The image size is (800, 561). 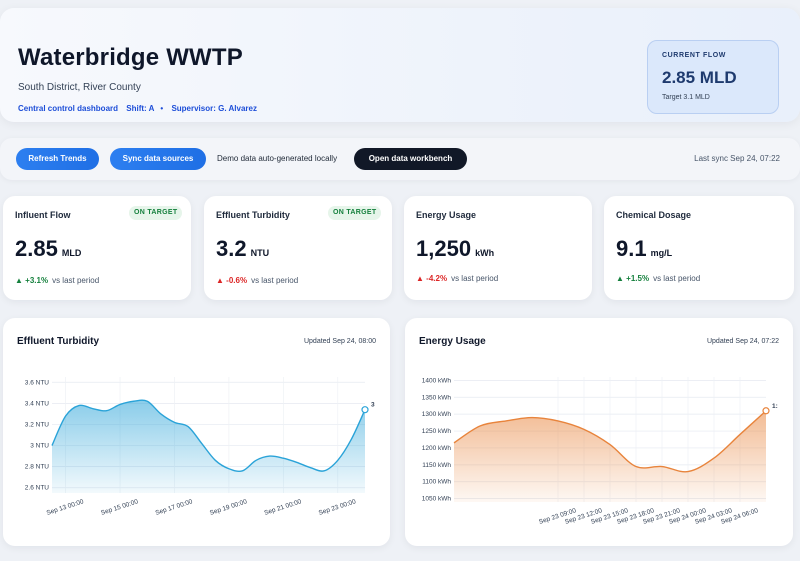 What do you see at coordinates (231, 248) in the screenshot?
I see `kpi-number: 3.2` at bounding box center [231, 248].